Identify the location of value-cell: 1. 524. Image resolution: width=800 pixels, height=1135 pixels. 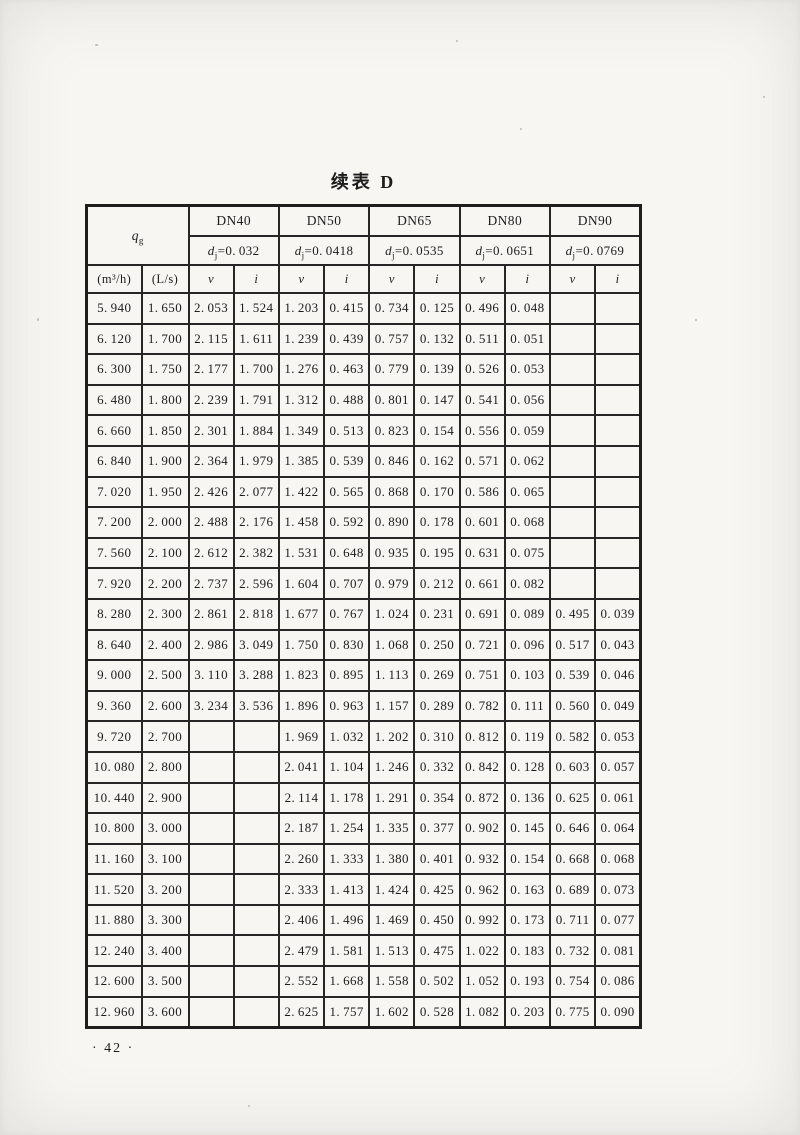
(256, 308).